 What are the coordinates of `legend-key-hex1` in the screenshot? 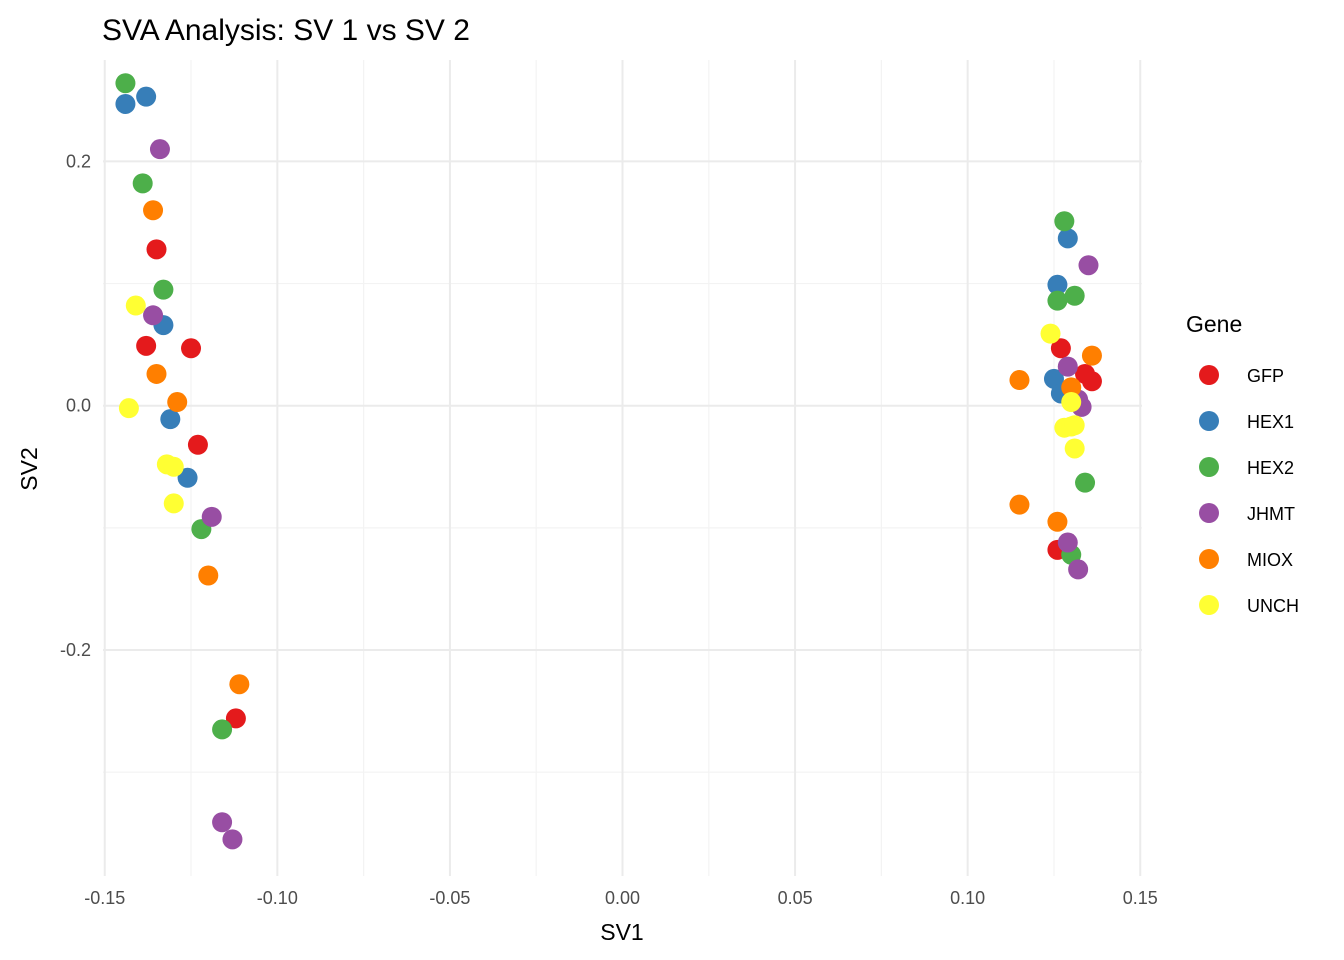 It's located at (1209, 421).